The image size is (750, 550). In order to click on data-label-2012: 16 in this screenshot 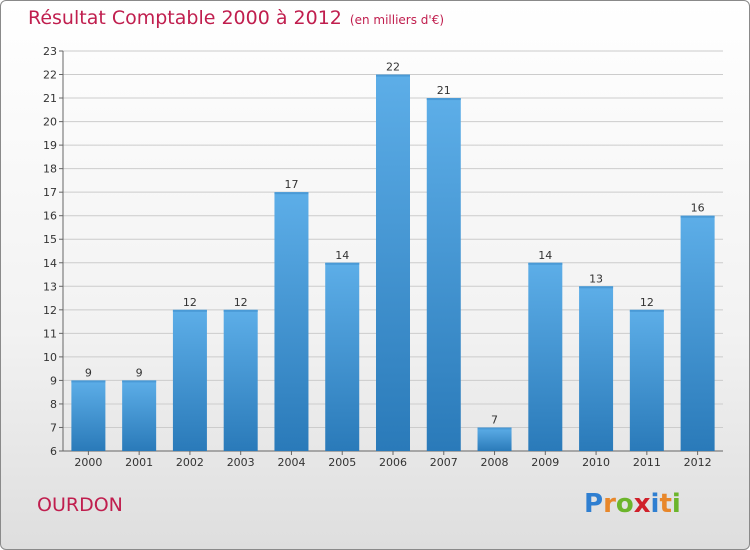, I will do `click(698, 208)`.